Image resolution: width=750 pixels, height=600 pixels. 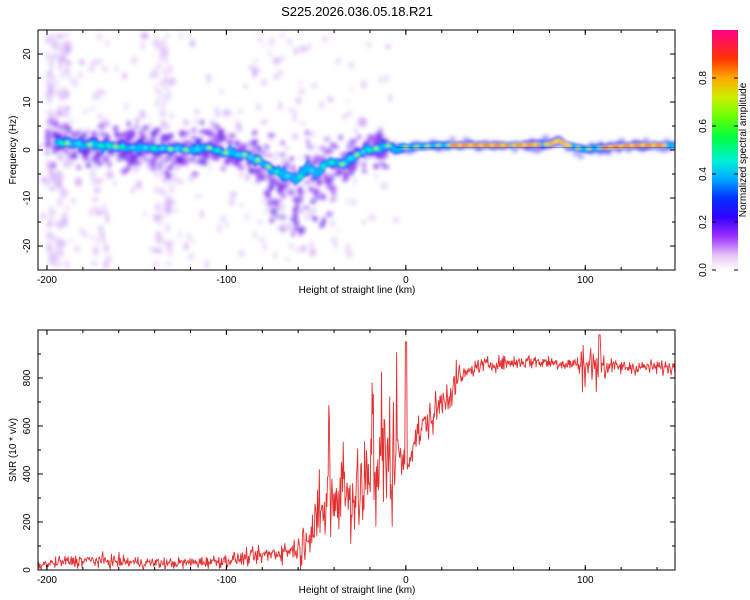 I want to click on spectrogram-x-label: Height of straight line (km), so click(x=357, y=290).